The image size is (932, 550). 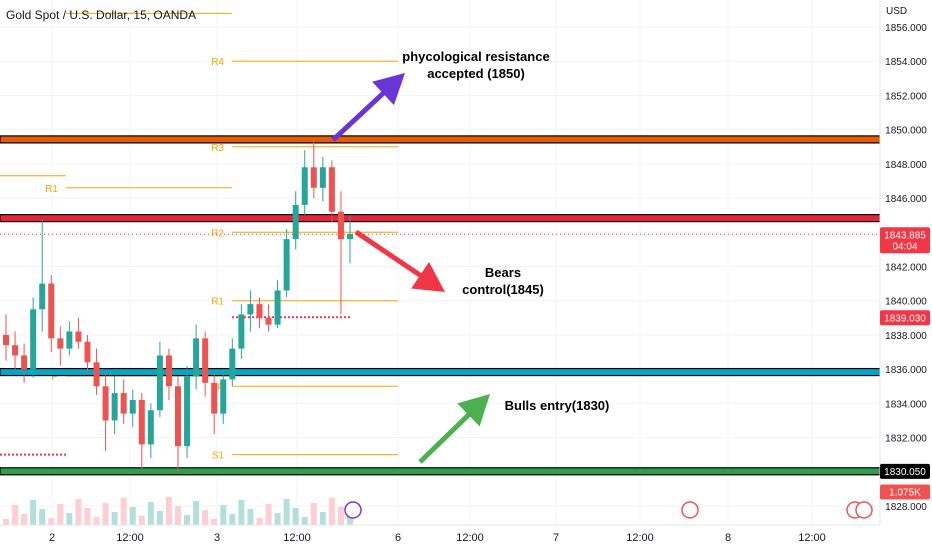 What do you see at coordinates (897, 11) in the screenshot?
I see `currency-label: USD` at bounding box center [897, 11].